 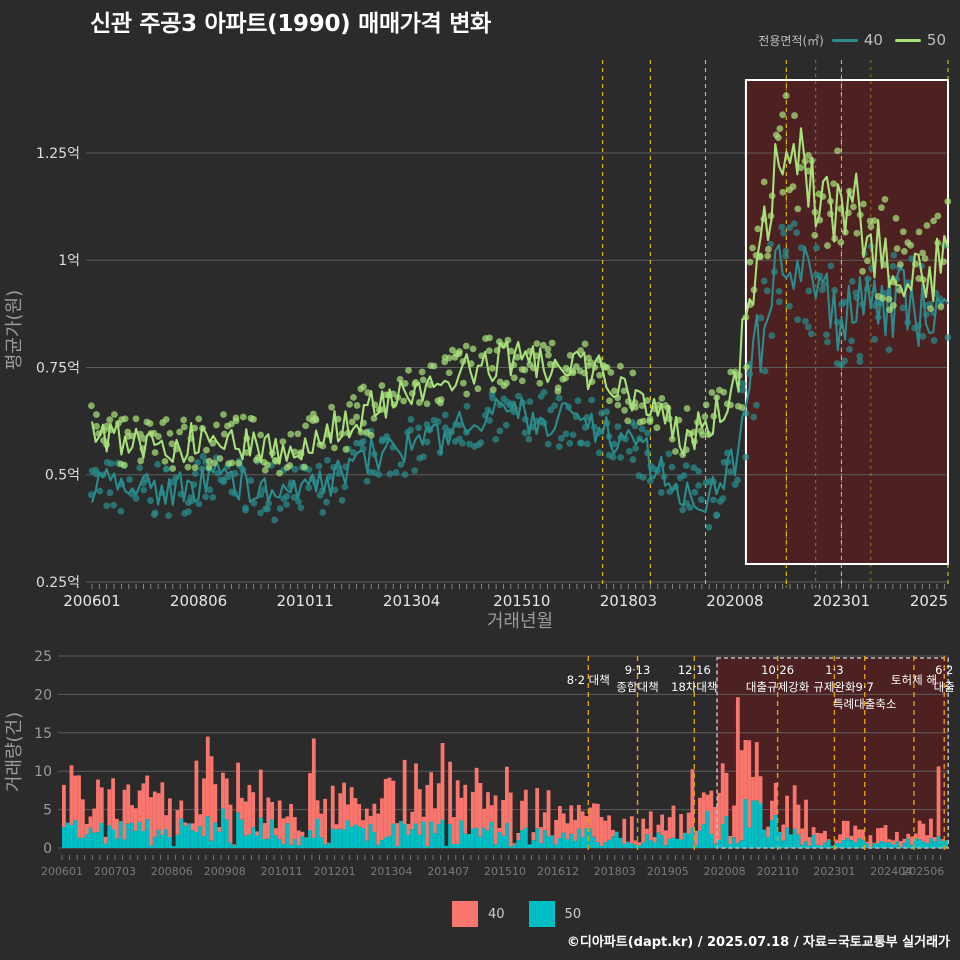 What do you see at coordinates (832, 753) in the screenshot?
I see `bottom-highlight-frame` at bounding box center [832, 753].